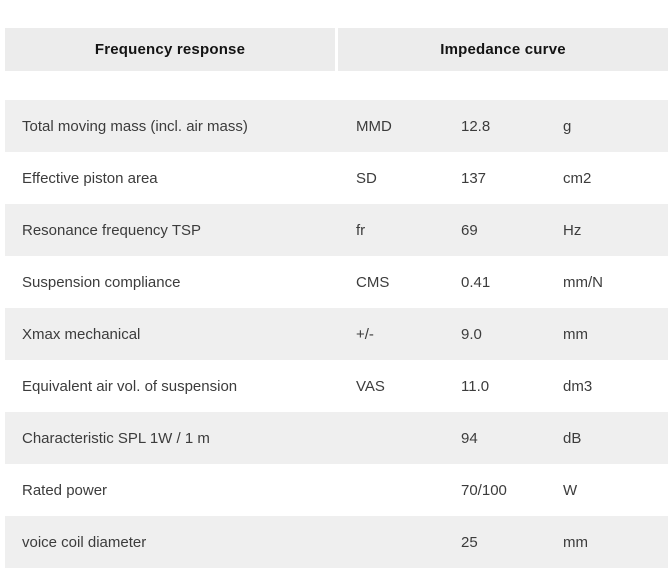 Image resolution: width=672 pixels, height=574 pixels. What do you see at coordinates (365, 334) in the screenshot?
I see `spec-symbol: +/-` at bounding box center [365, 334].